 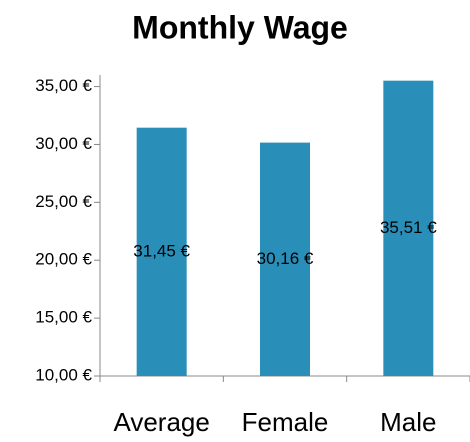 What do you see at coordinates (63, 143) in the screenshot?
I see `y-tick-label: 30,00 €` at bounding box center [63, 143].